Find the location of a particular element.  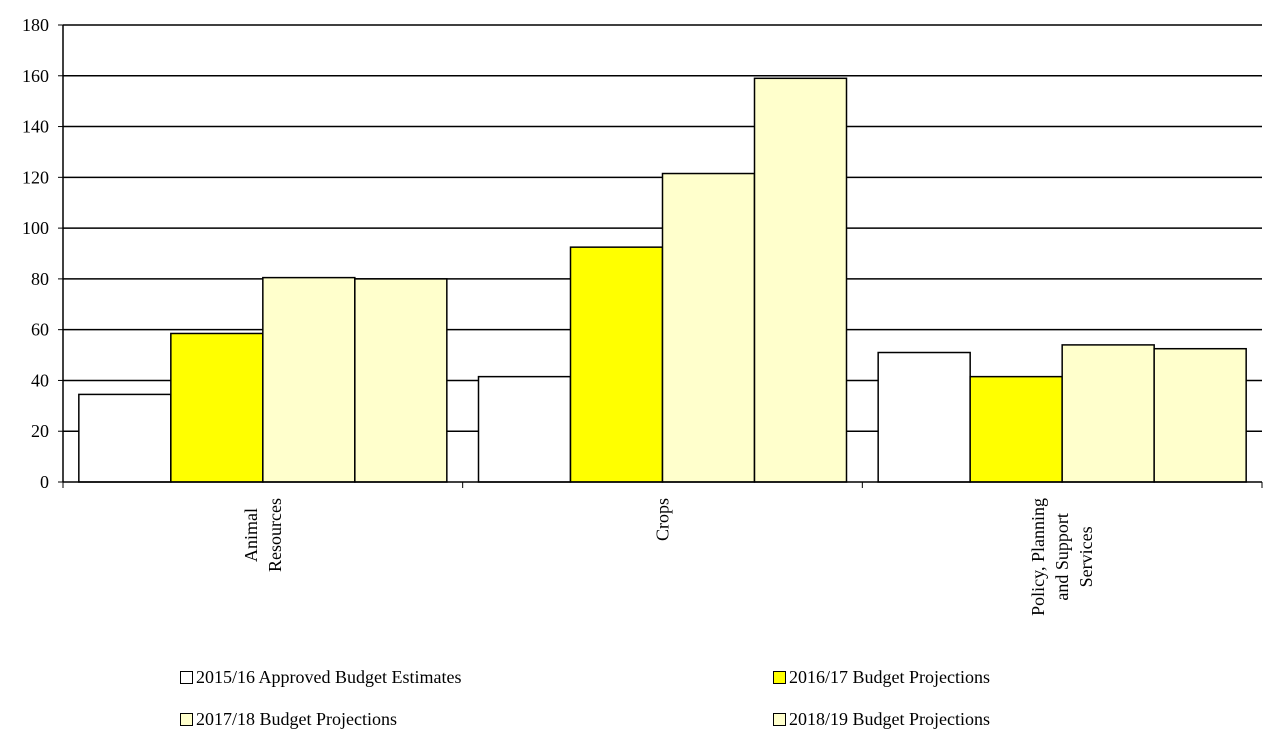

y-tick-label: 180 is located at coordinates (35, 25).